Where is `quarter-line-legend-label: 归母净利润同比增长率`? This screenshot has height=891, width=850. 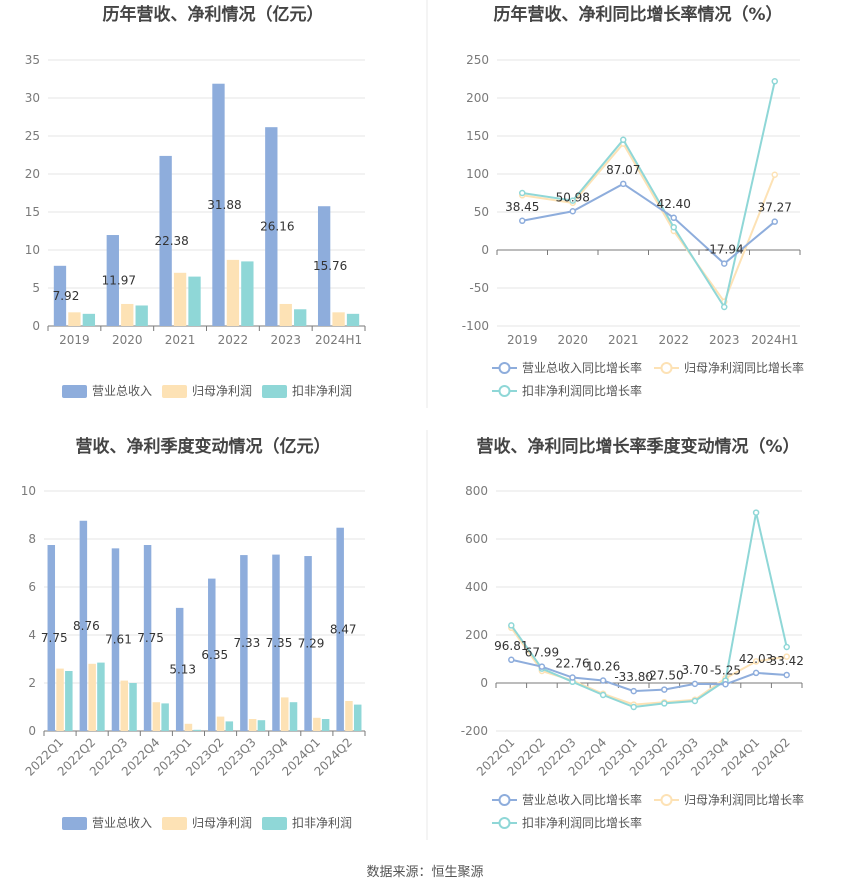 quarter-line-legend-label: 归母净利润同比增长率 is located at coordinates (744, 799).